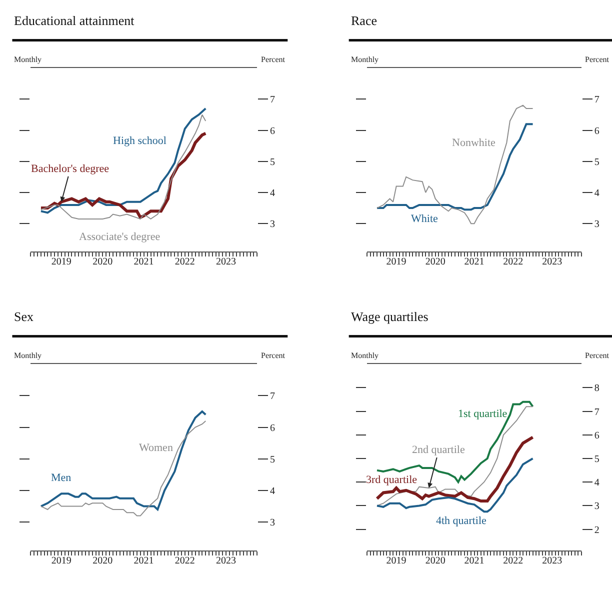  I want to click on series-label: White, so click(424, 219).